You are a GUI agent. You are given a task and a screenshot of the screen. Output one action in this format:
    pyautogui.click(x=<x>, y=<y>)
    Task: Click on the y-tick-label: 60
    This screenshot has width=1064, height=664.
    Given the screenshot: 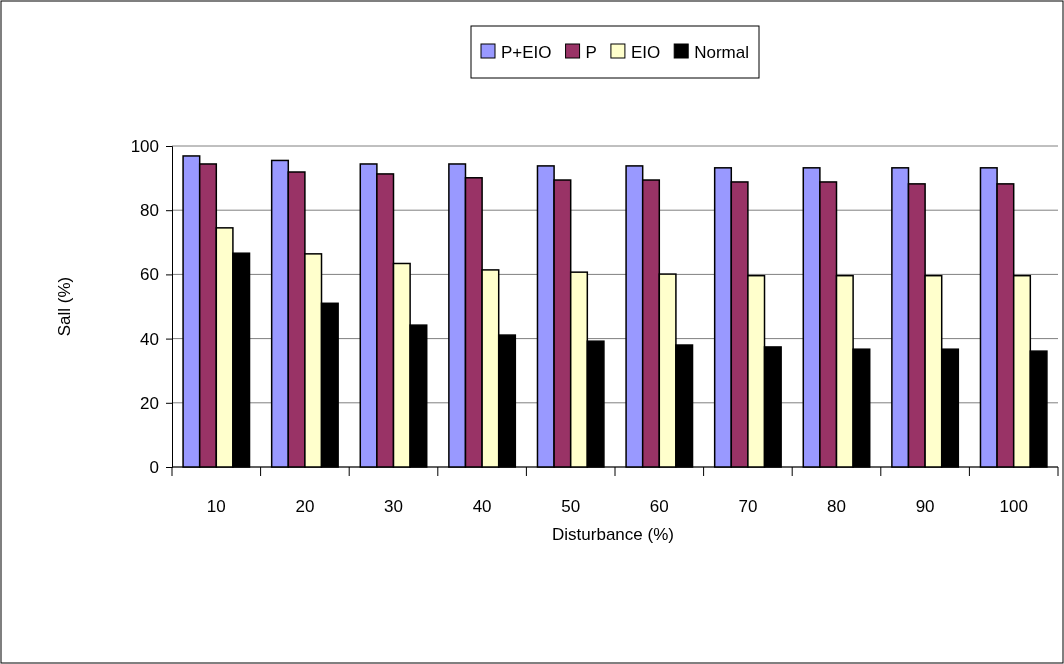 What is the action you would take?
    pyautogui.click(x=149, y=275)
    